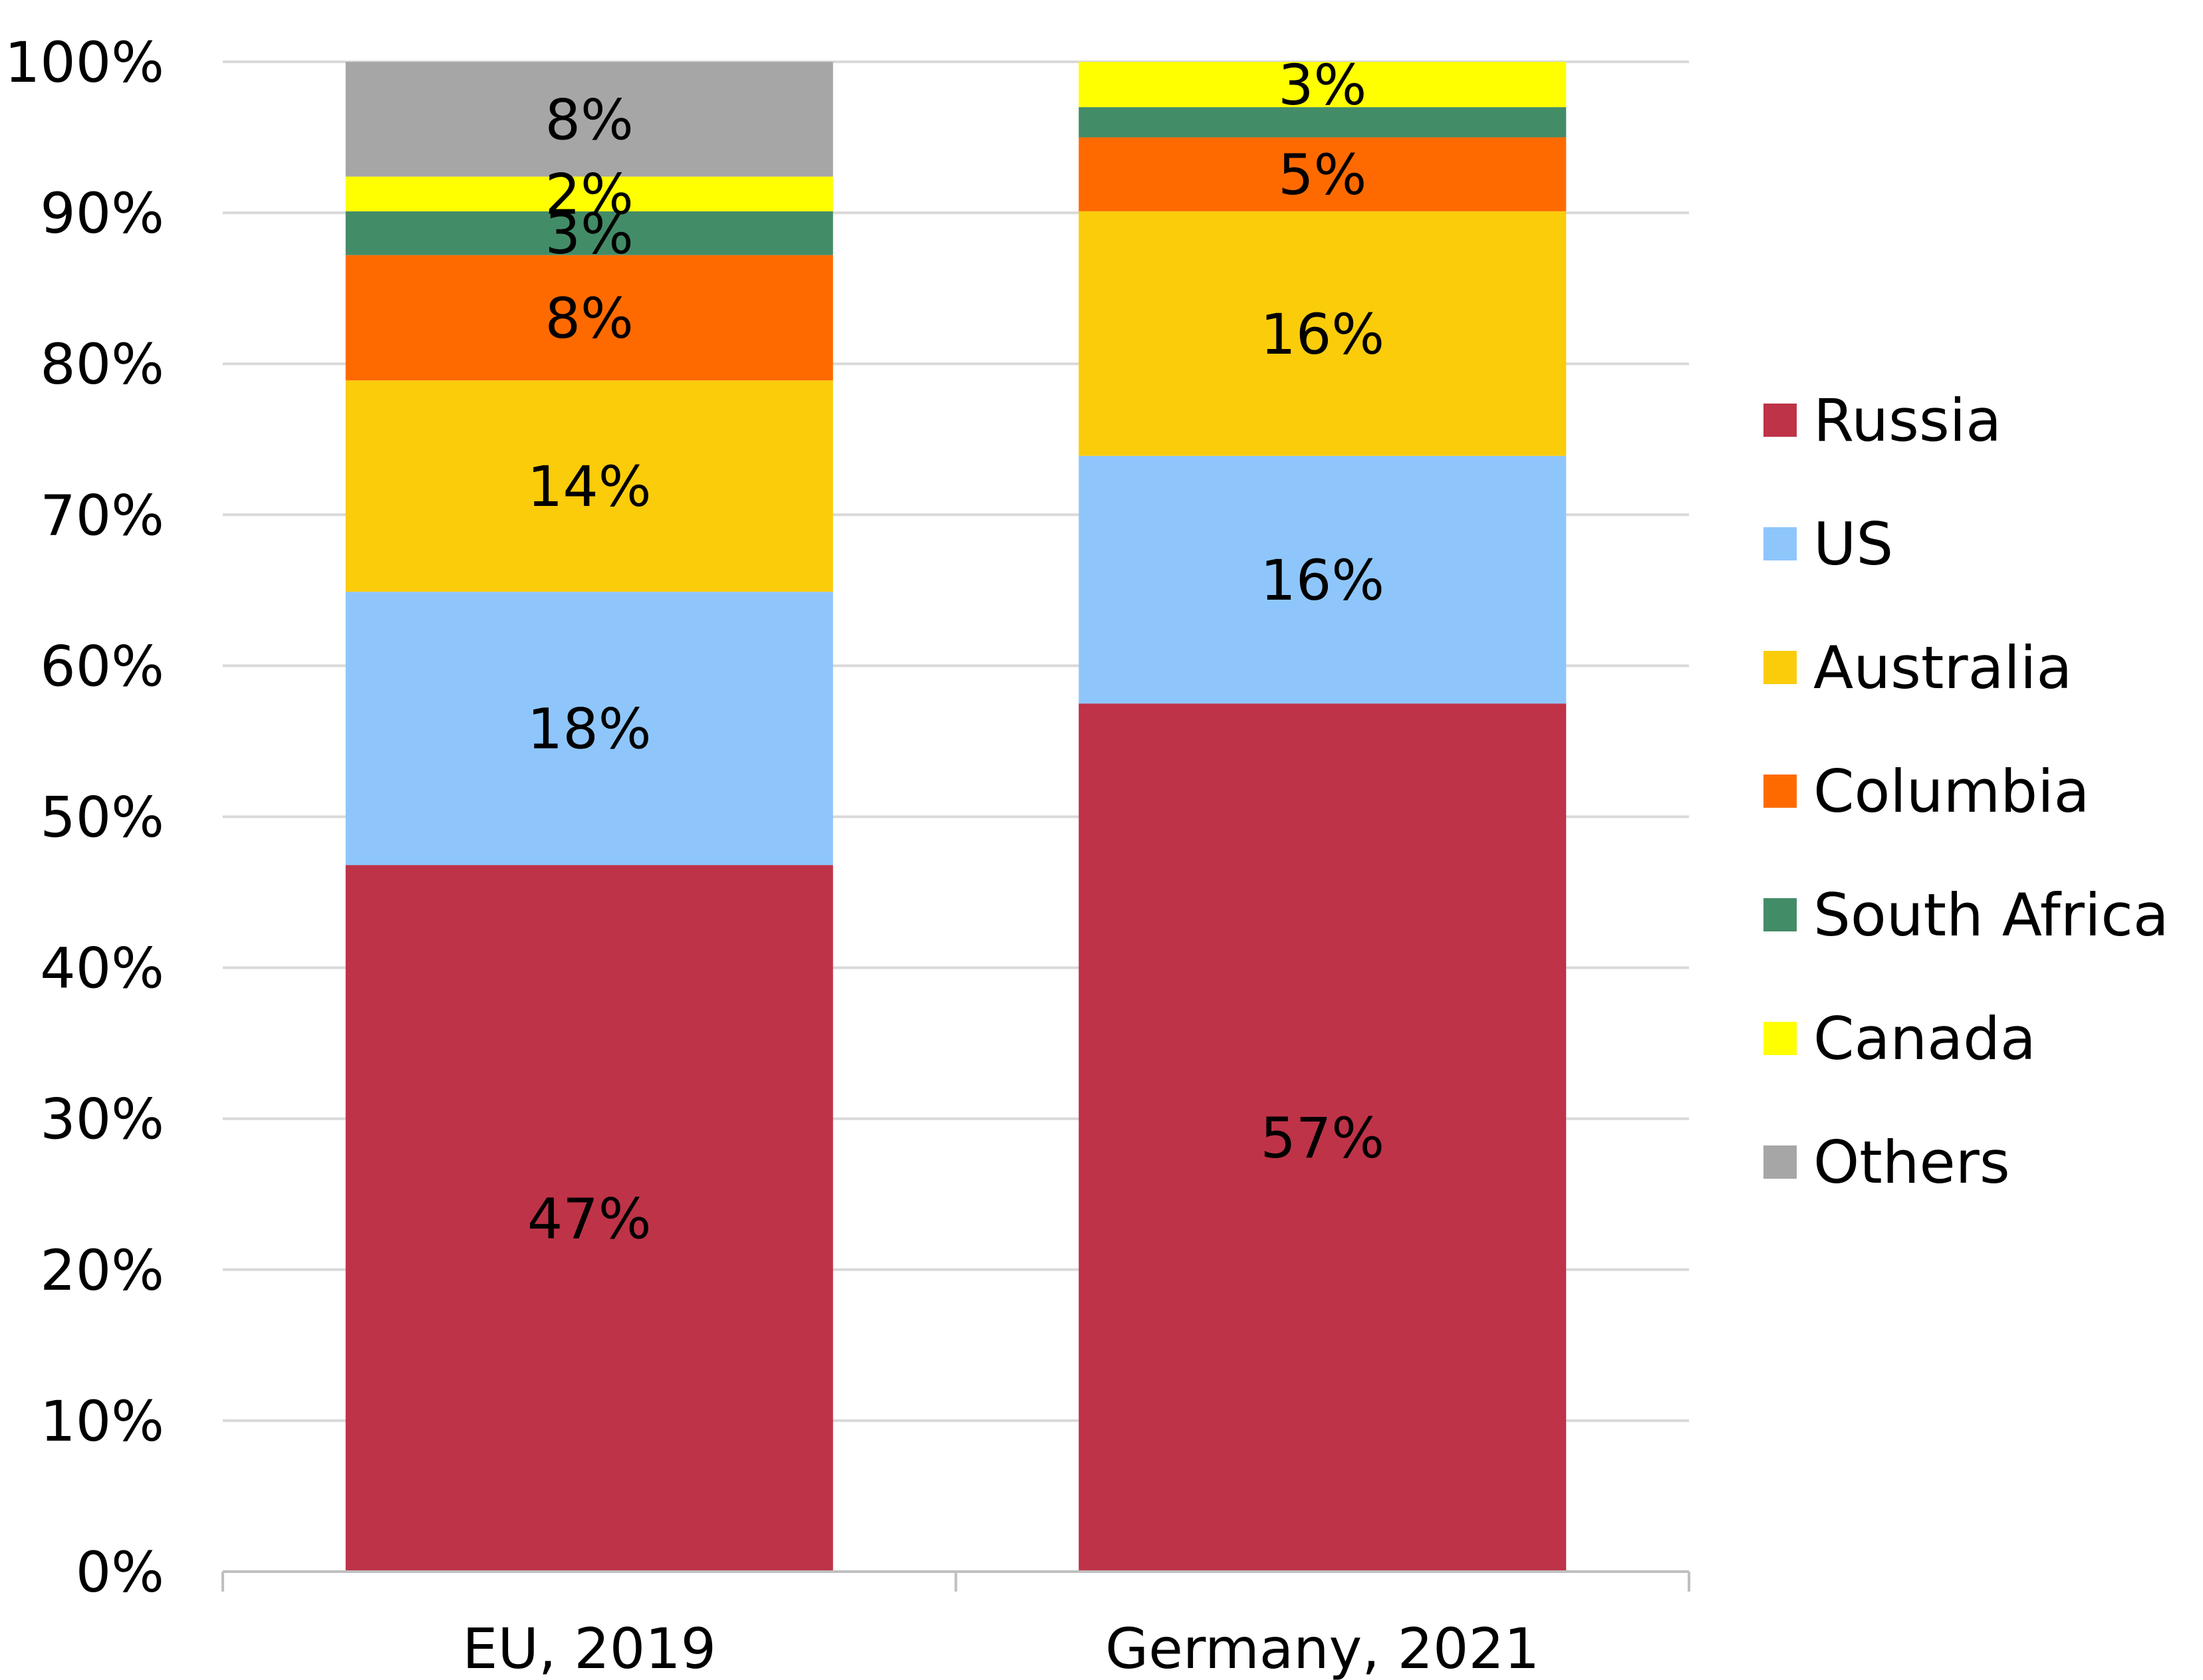  Describe the element at coordinates (120, 1572) in the screenshot. I see `y-tick-label: 0%` at that location.